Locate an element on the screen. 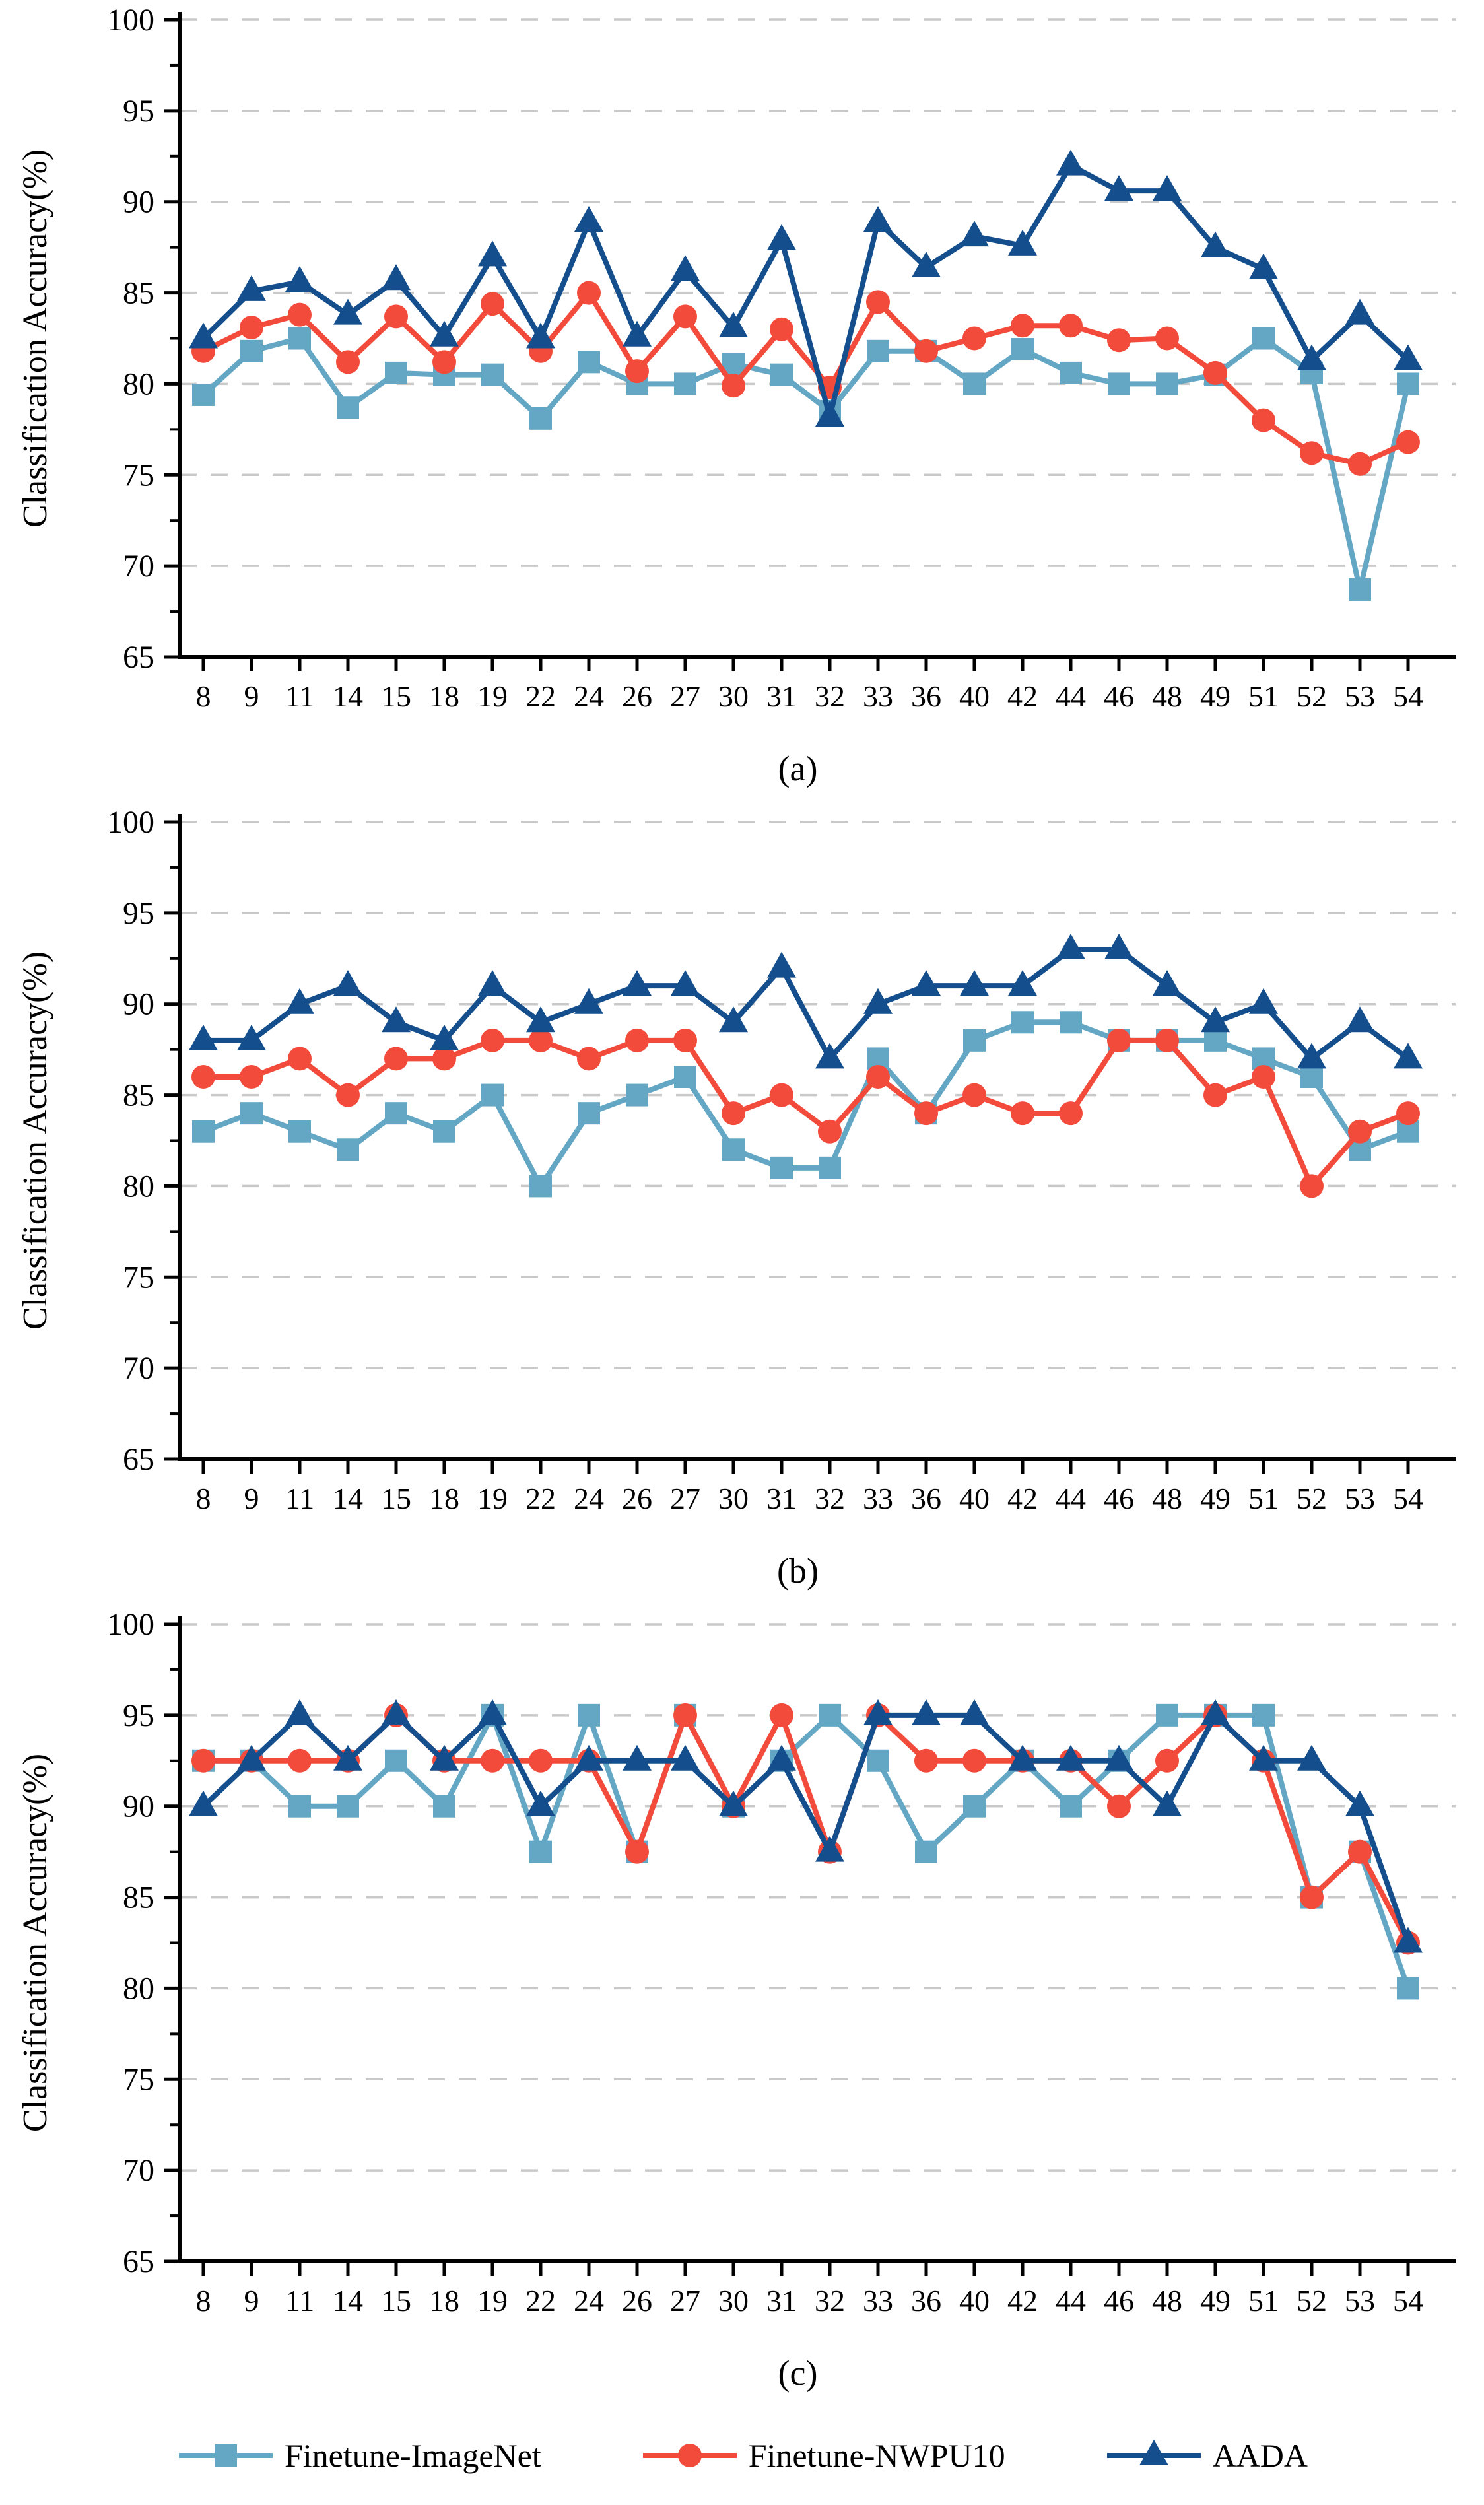 Image resolution: width=1484 pixels, height=2505 pixels. marker-AADA-x30 is located at coordinates (734, 1803).